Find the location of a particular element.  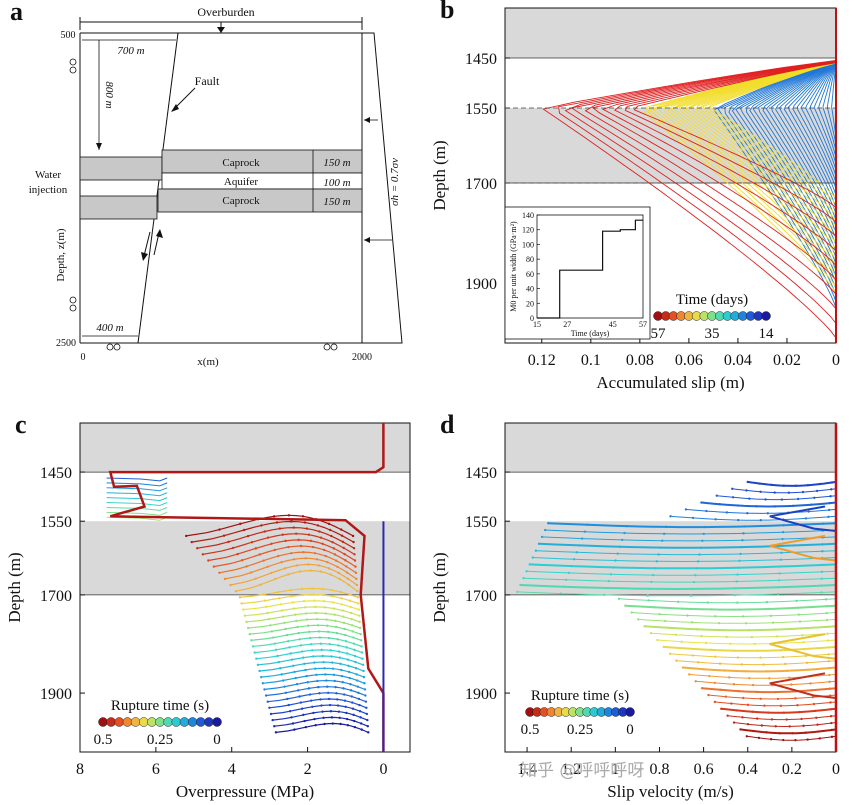

velocity-loop is located at coordinates (803, 685).